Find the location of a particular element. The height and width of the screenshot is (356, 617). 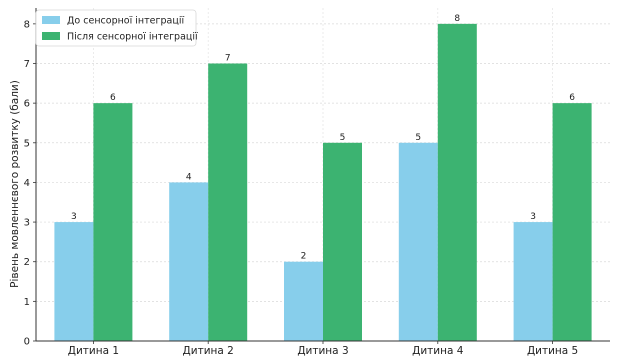

x-tick-label: Дитина 5 is located at coordinates (552, 350).